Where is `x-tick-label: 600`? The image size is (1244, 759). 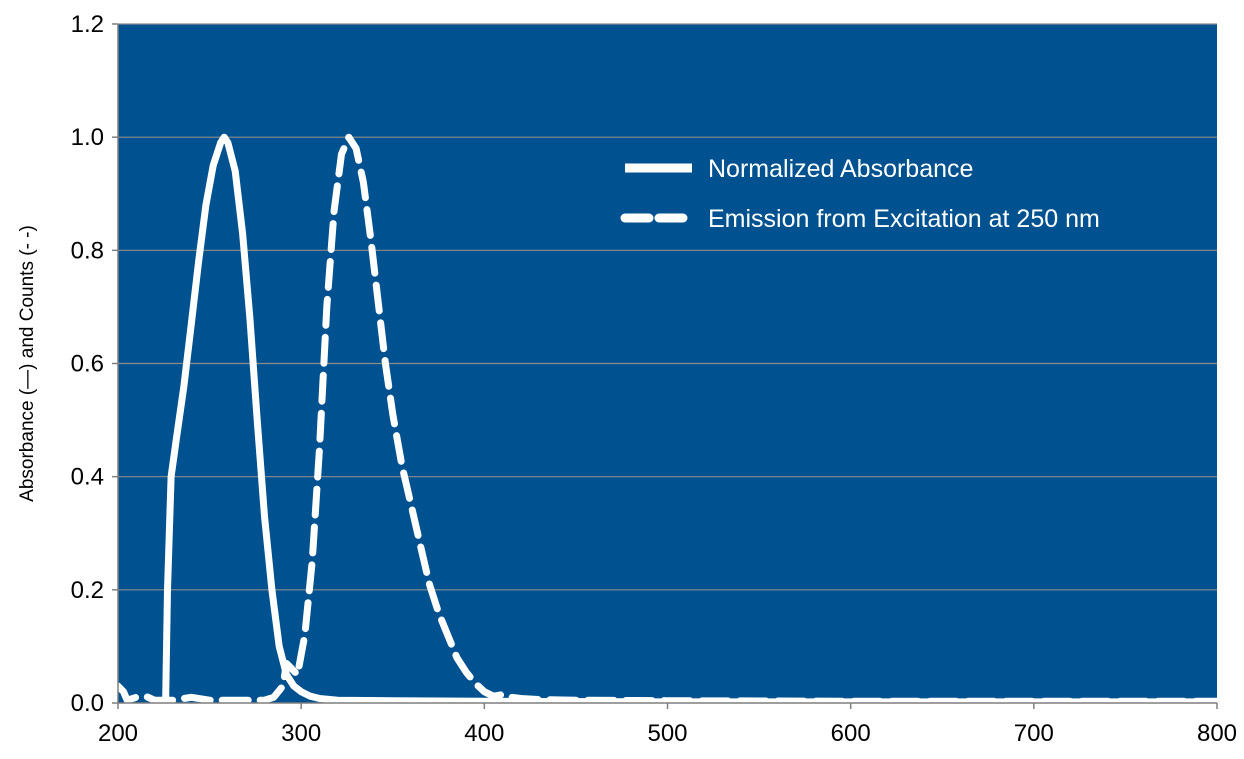 x-tick-label: 600 is located at coordinates (851, 733).